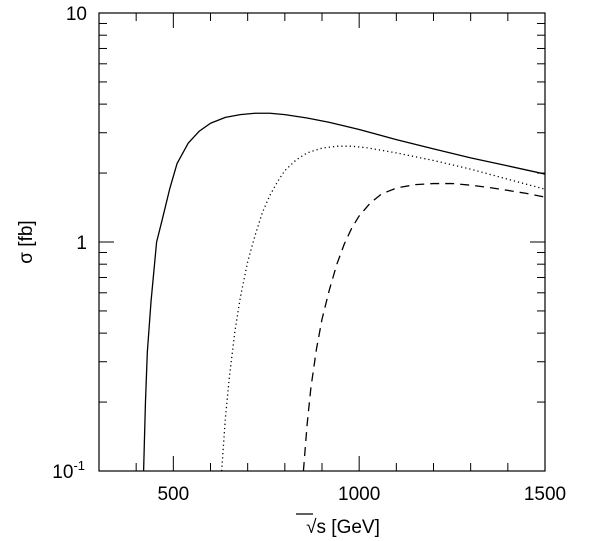 Image resolution: width=596 pixels, height=541 pixels. What do you see at coordinates (26, 241) in the screenshot?
I see `y-axis-title: σ [fb]` at bounding box center [26, 241].